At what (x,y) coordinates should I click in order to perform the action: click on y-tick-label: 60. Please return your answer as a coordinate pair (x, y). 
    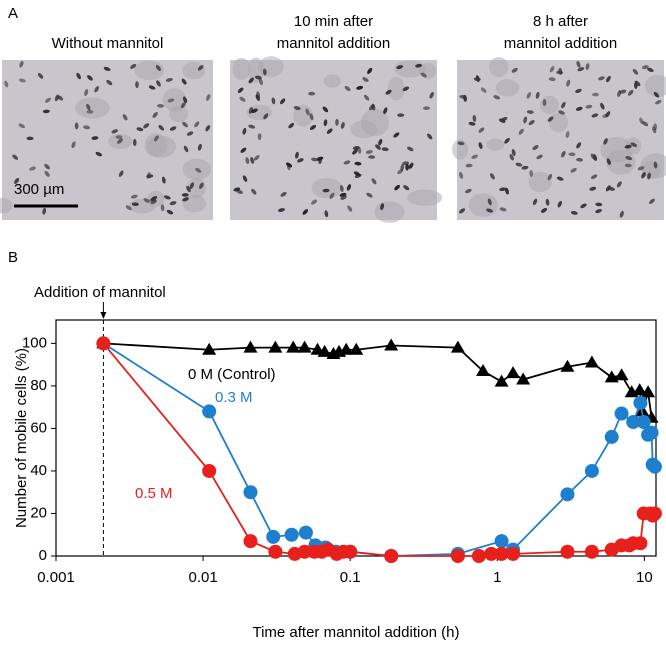
    Looking at the image, I should click on (38, 427).